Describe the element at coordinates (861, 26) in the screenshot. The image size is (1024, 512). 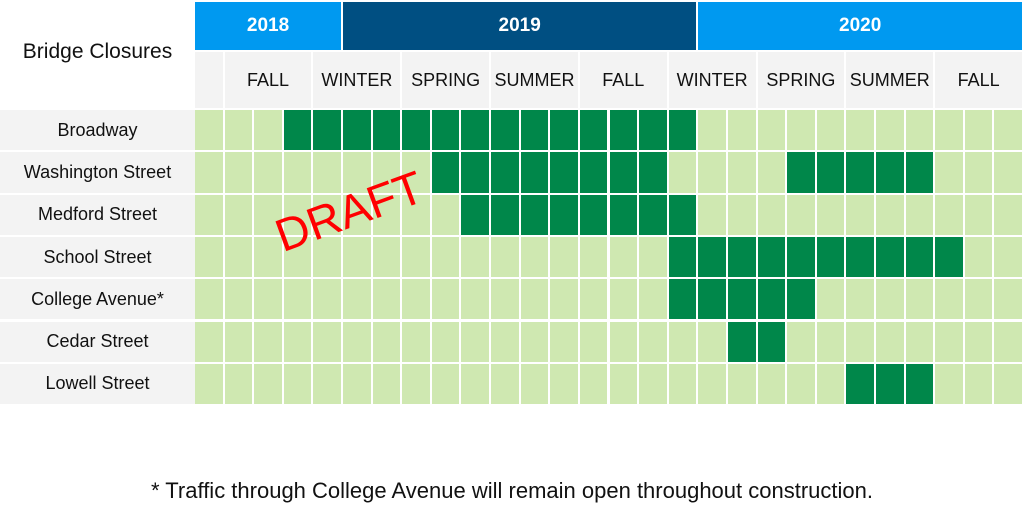
I see `year-header: 2020` at that location.